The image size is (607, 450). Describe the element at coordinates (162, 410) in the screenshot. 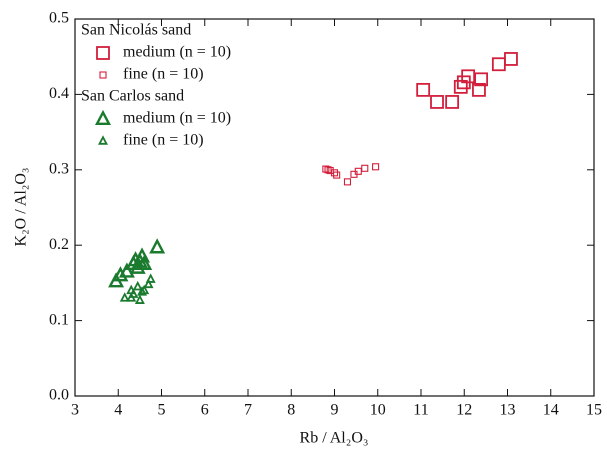

I see `x-tick-label: 5` at that location.